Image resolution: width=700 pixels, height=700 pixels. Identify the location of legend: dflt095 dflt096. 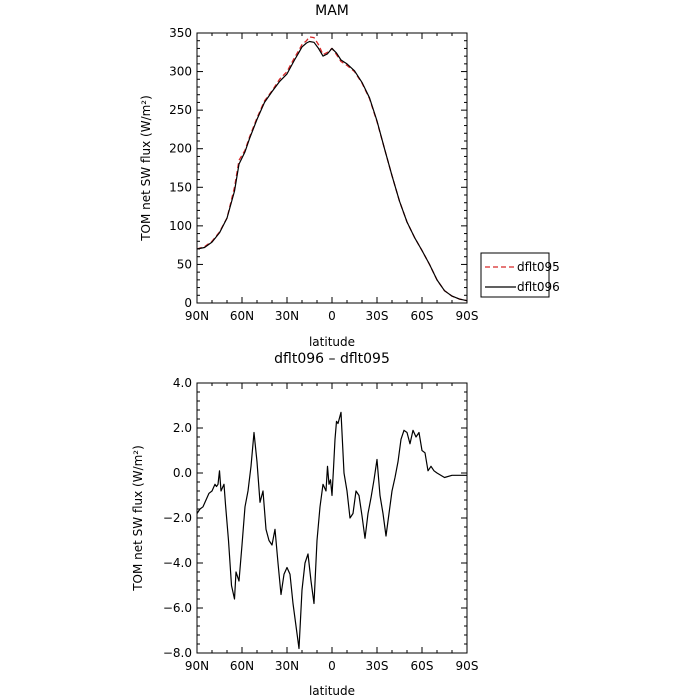
(520, 275).